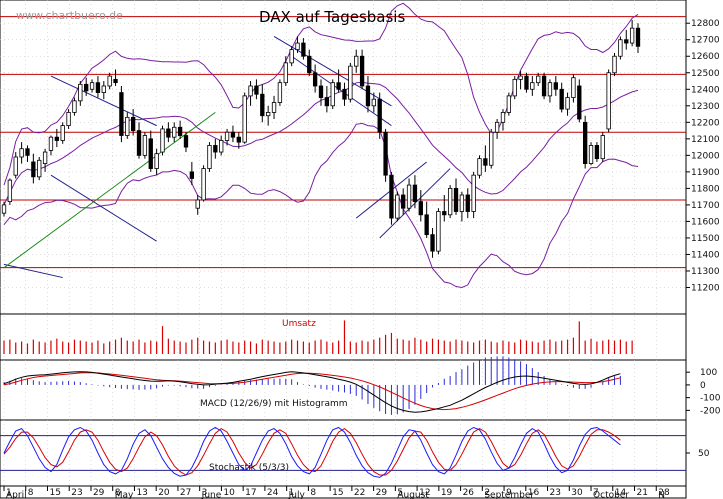 The height and width of the screenshot is (499, 723). What do you see at coordinates (250, 493) in the screenshot?
I see `date-tick-label: 17` at bounding box center [250, 493].